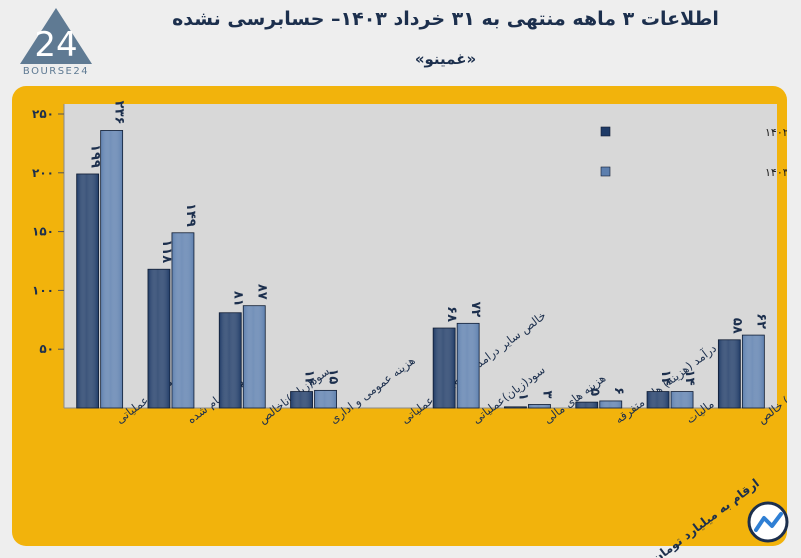  What do you see at coordinates (46, 349) in the screenshot?
I see `y-tick-label: ۵۰` at bounding box center [46, 349].